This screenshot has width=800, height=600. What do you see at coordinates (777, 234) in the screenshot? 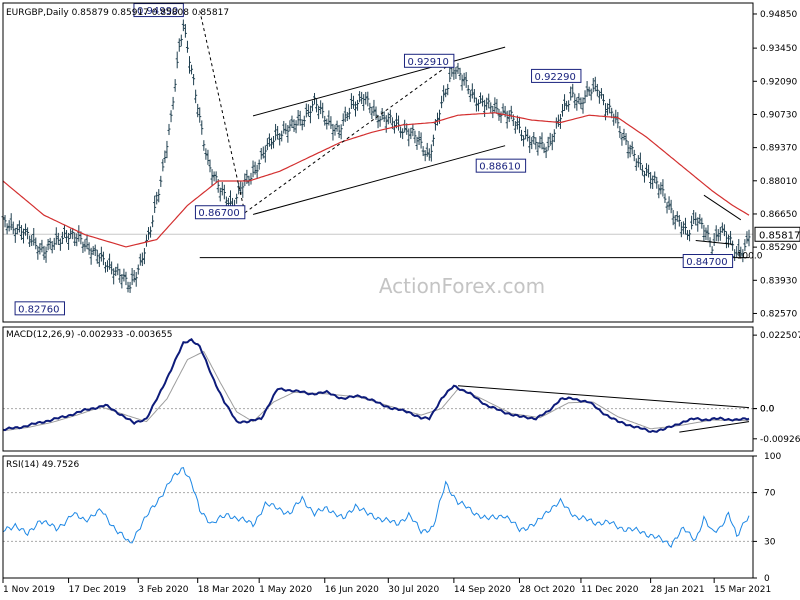
I see `current-price-box` at bounding box center [777, 234].